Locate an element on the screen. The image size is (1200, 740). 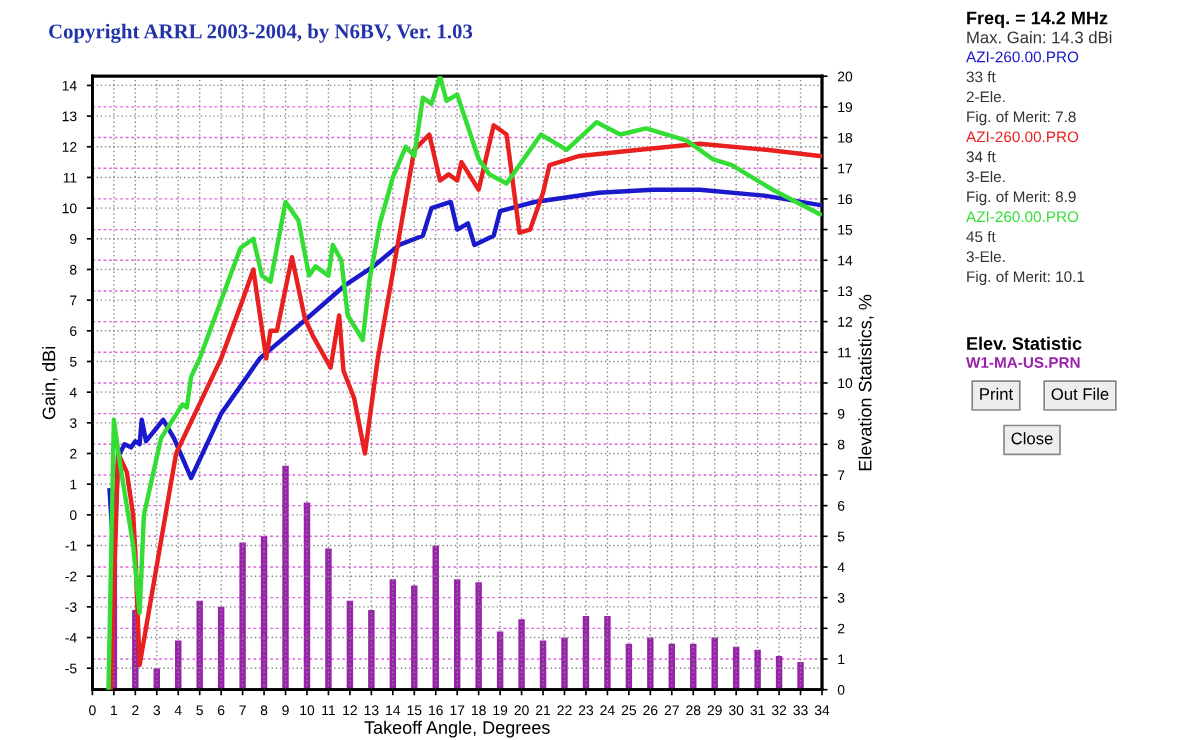
y2-axis-title: Elevation Statistics, % is located at coordinates (866, 382).